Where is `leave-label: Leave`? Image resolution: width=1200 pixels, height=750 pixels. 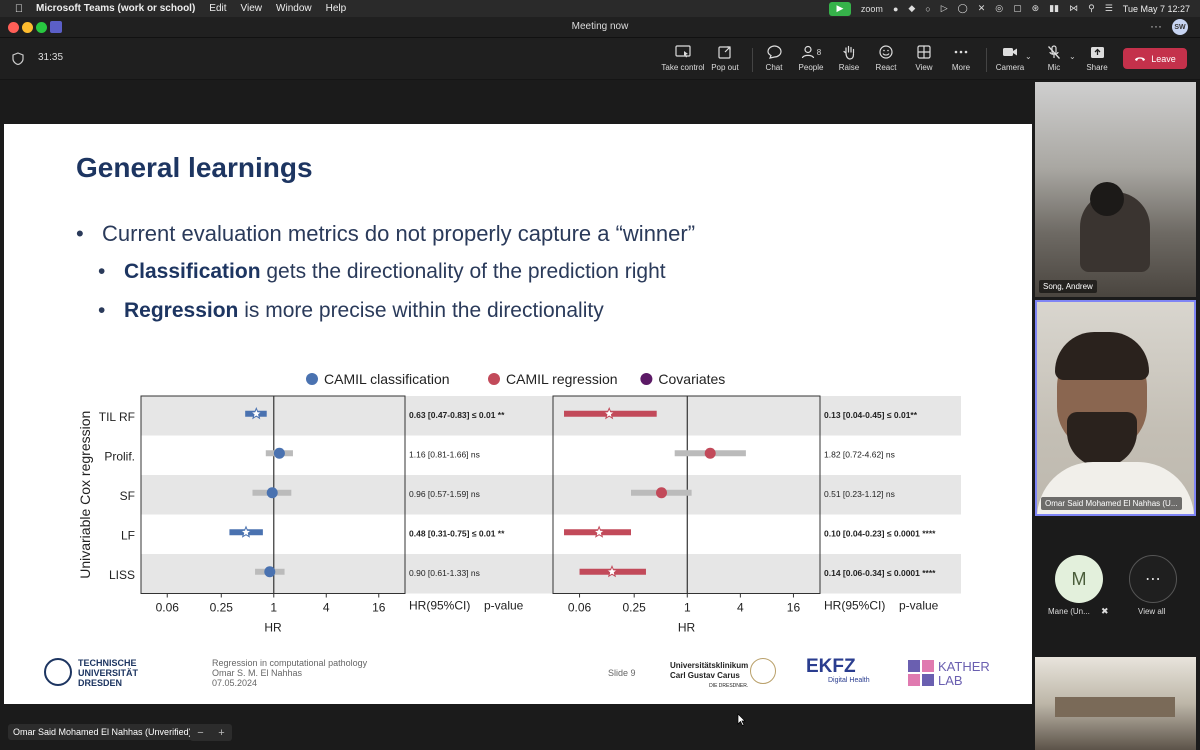 leave-label: Leave is located at coordinates (1163, 58).